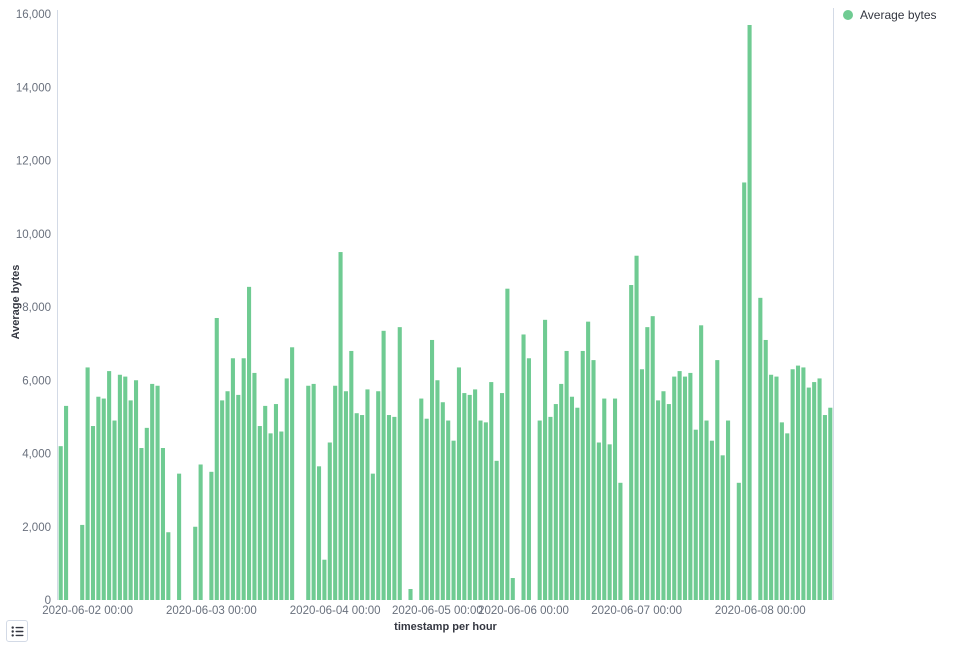 This screenshot has height=648, width=969. What do you see at coordinates (890, 15) in the screenshot?
I see `legend-item-average-bytes: Average bytes` at bounding box center [890, 15].